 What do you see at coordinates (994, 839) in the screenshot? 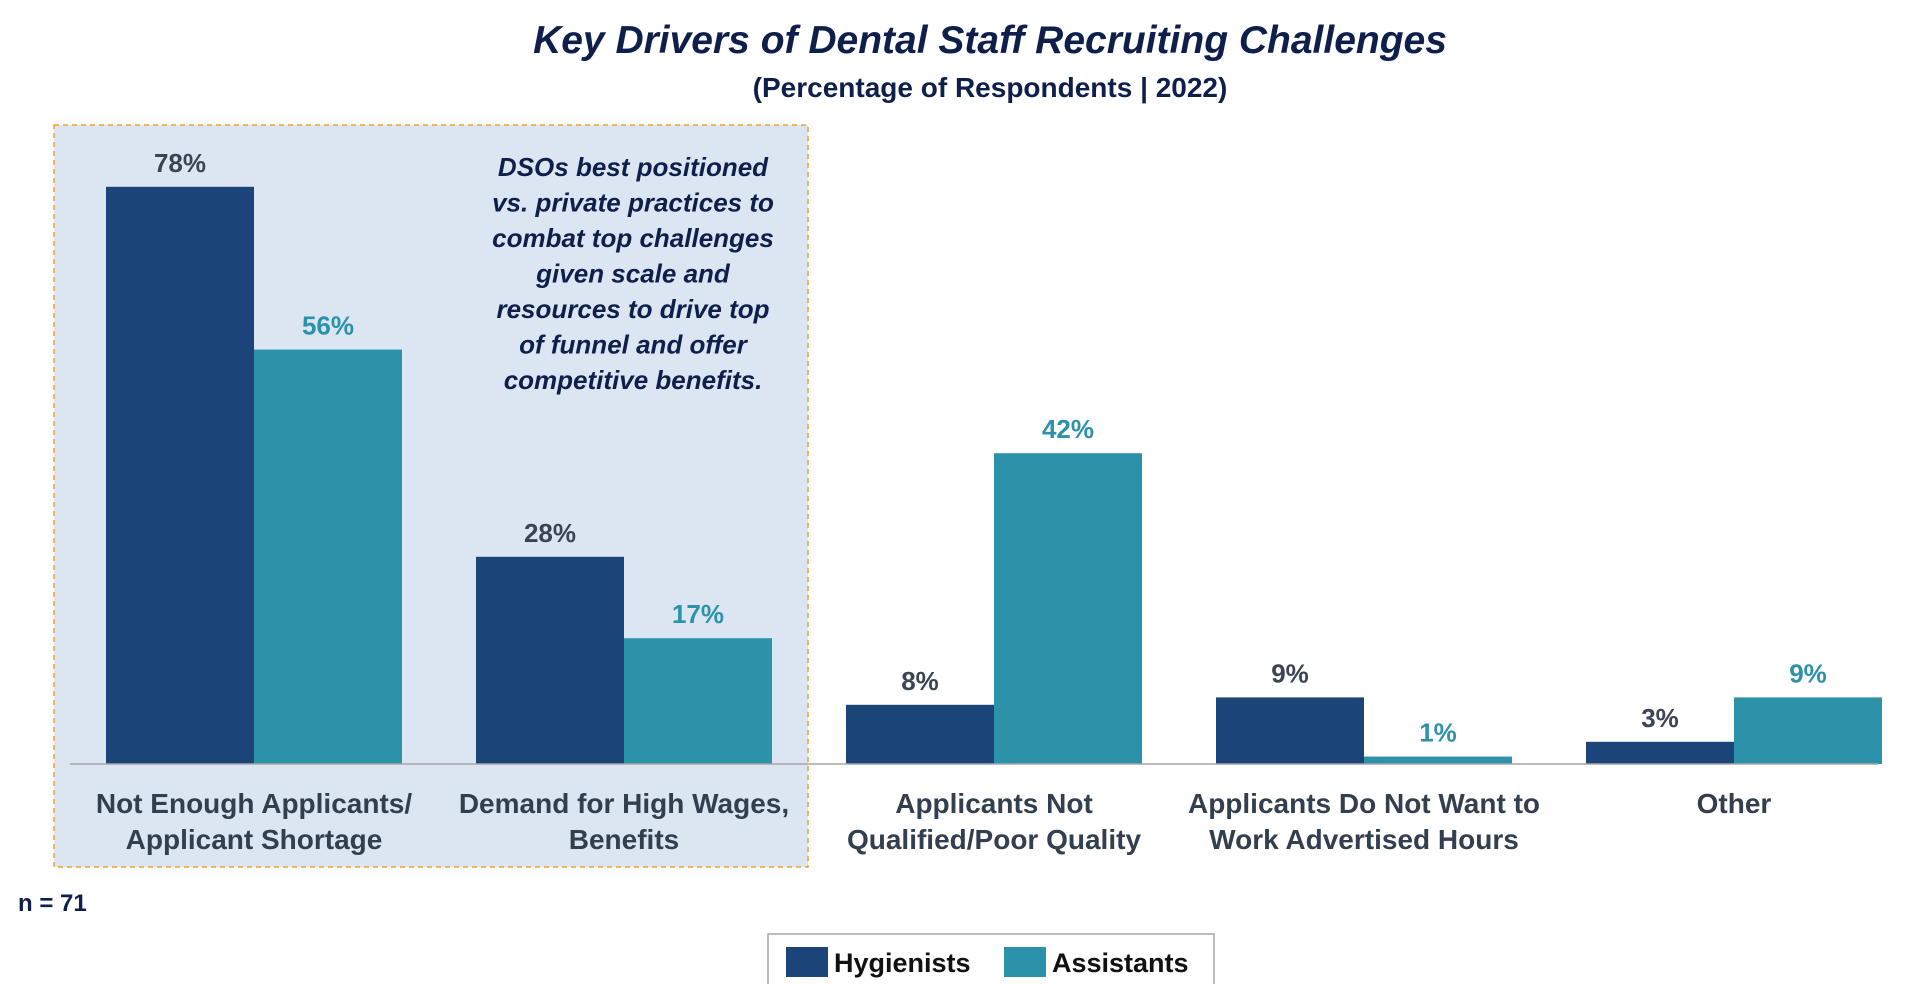
I see `category-label-2-line-1: Qualified/Poor Quality` at bounding box center [994, 839].